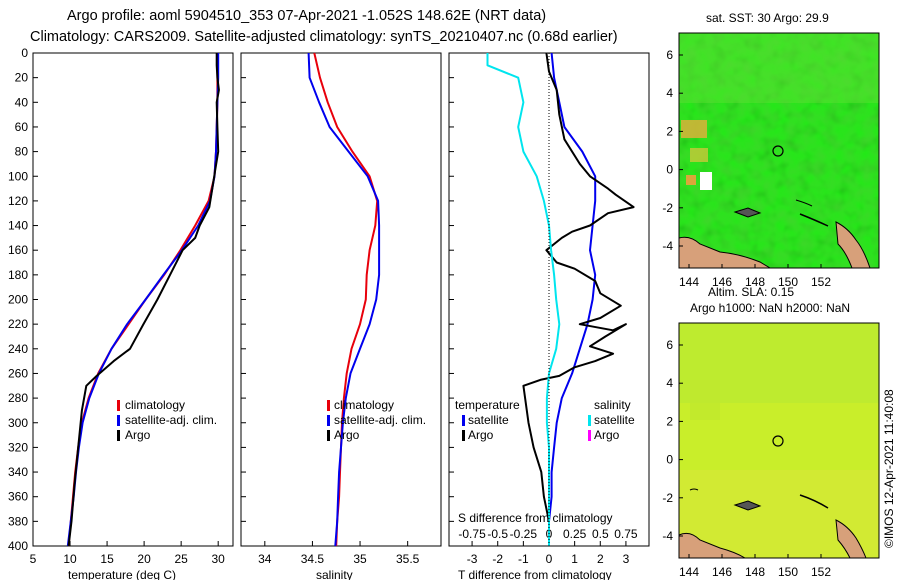 This screenshot has height=580, width=900. What do you see at coordinates (669, 55) in the screenshot?
I see `map-y-tick-label: 6` at bounding box center [669, 55].